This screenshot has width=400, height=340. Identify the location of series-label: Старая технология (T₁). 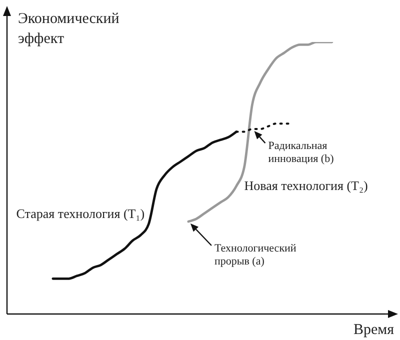
(80, 214).